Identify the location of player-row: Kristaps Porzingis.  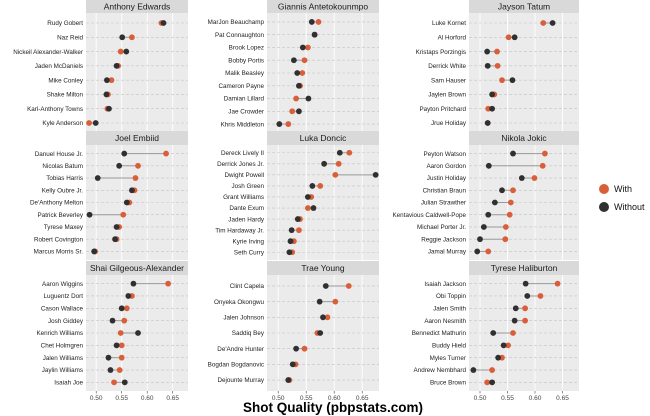
(497, 52).